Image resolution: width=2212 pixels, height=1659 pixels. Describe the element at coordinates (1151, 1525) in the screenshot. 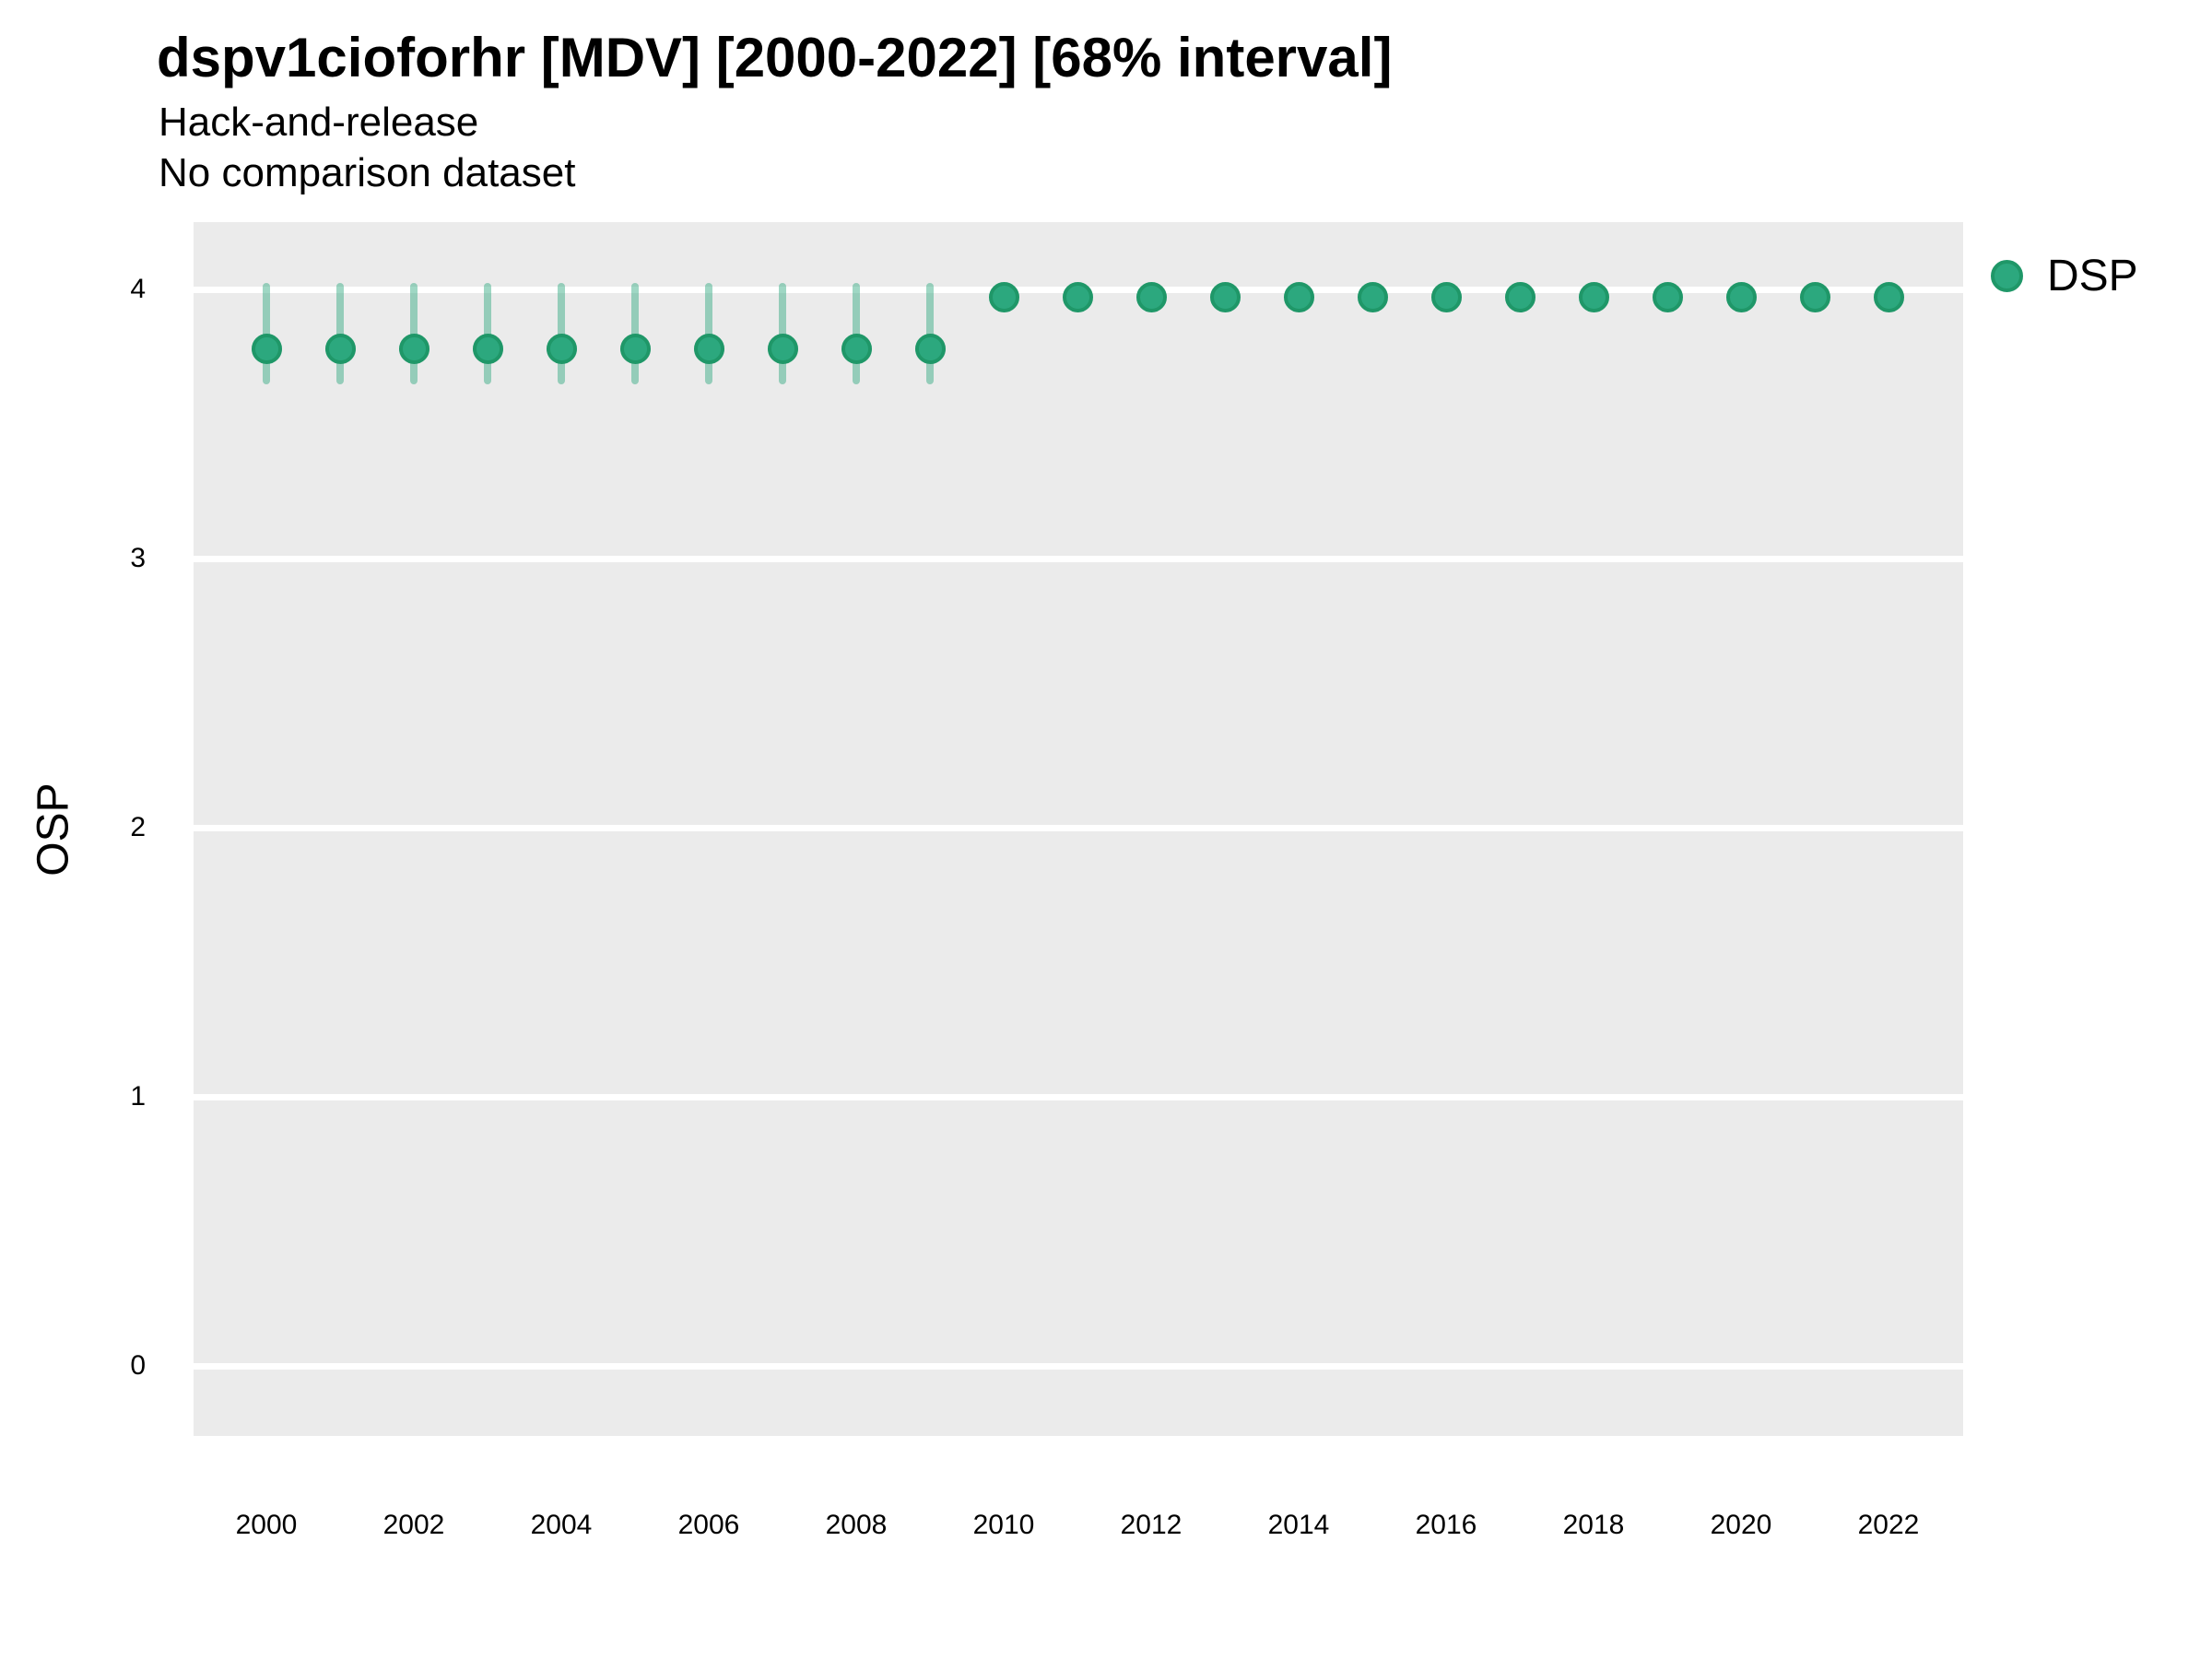

I see `x-tick-label: 2012` at that location.